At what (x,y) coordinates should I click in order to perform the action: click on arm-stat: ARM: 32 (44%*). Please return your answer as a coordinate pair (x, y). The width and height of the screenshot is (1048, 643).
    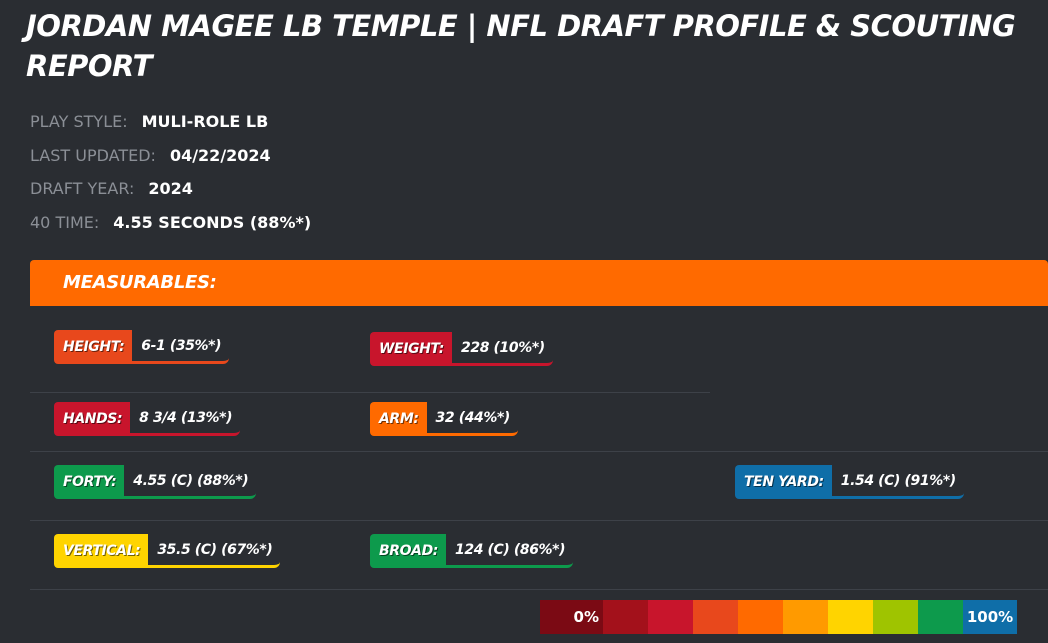
    Looking at the image, I should click on (444, 419).